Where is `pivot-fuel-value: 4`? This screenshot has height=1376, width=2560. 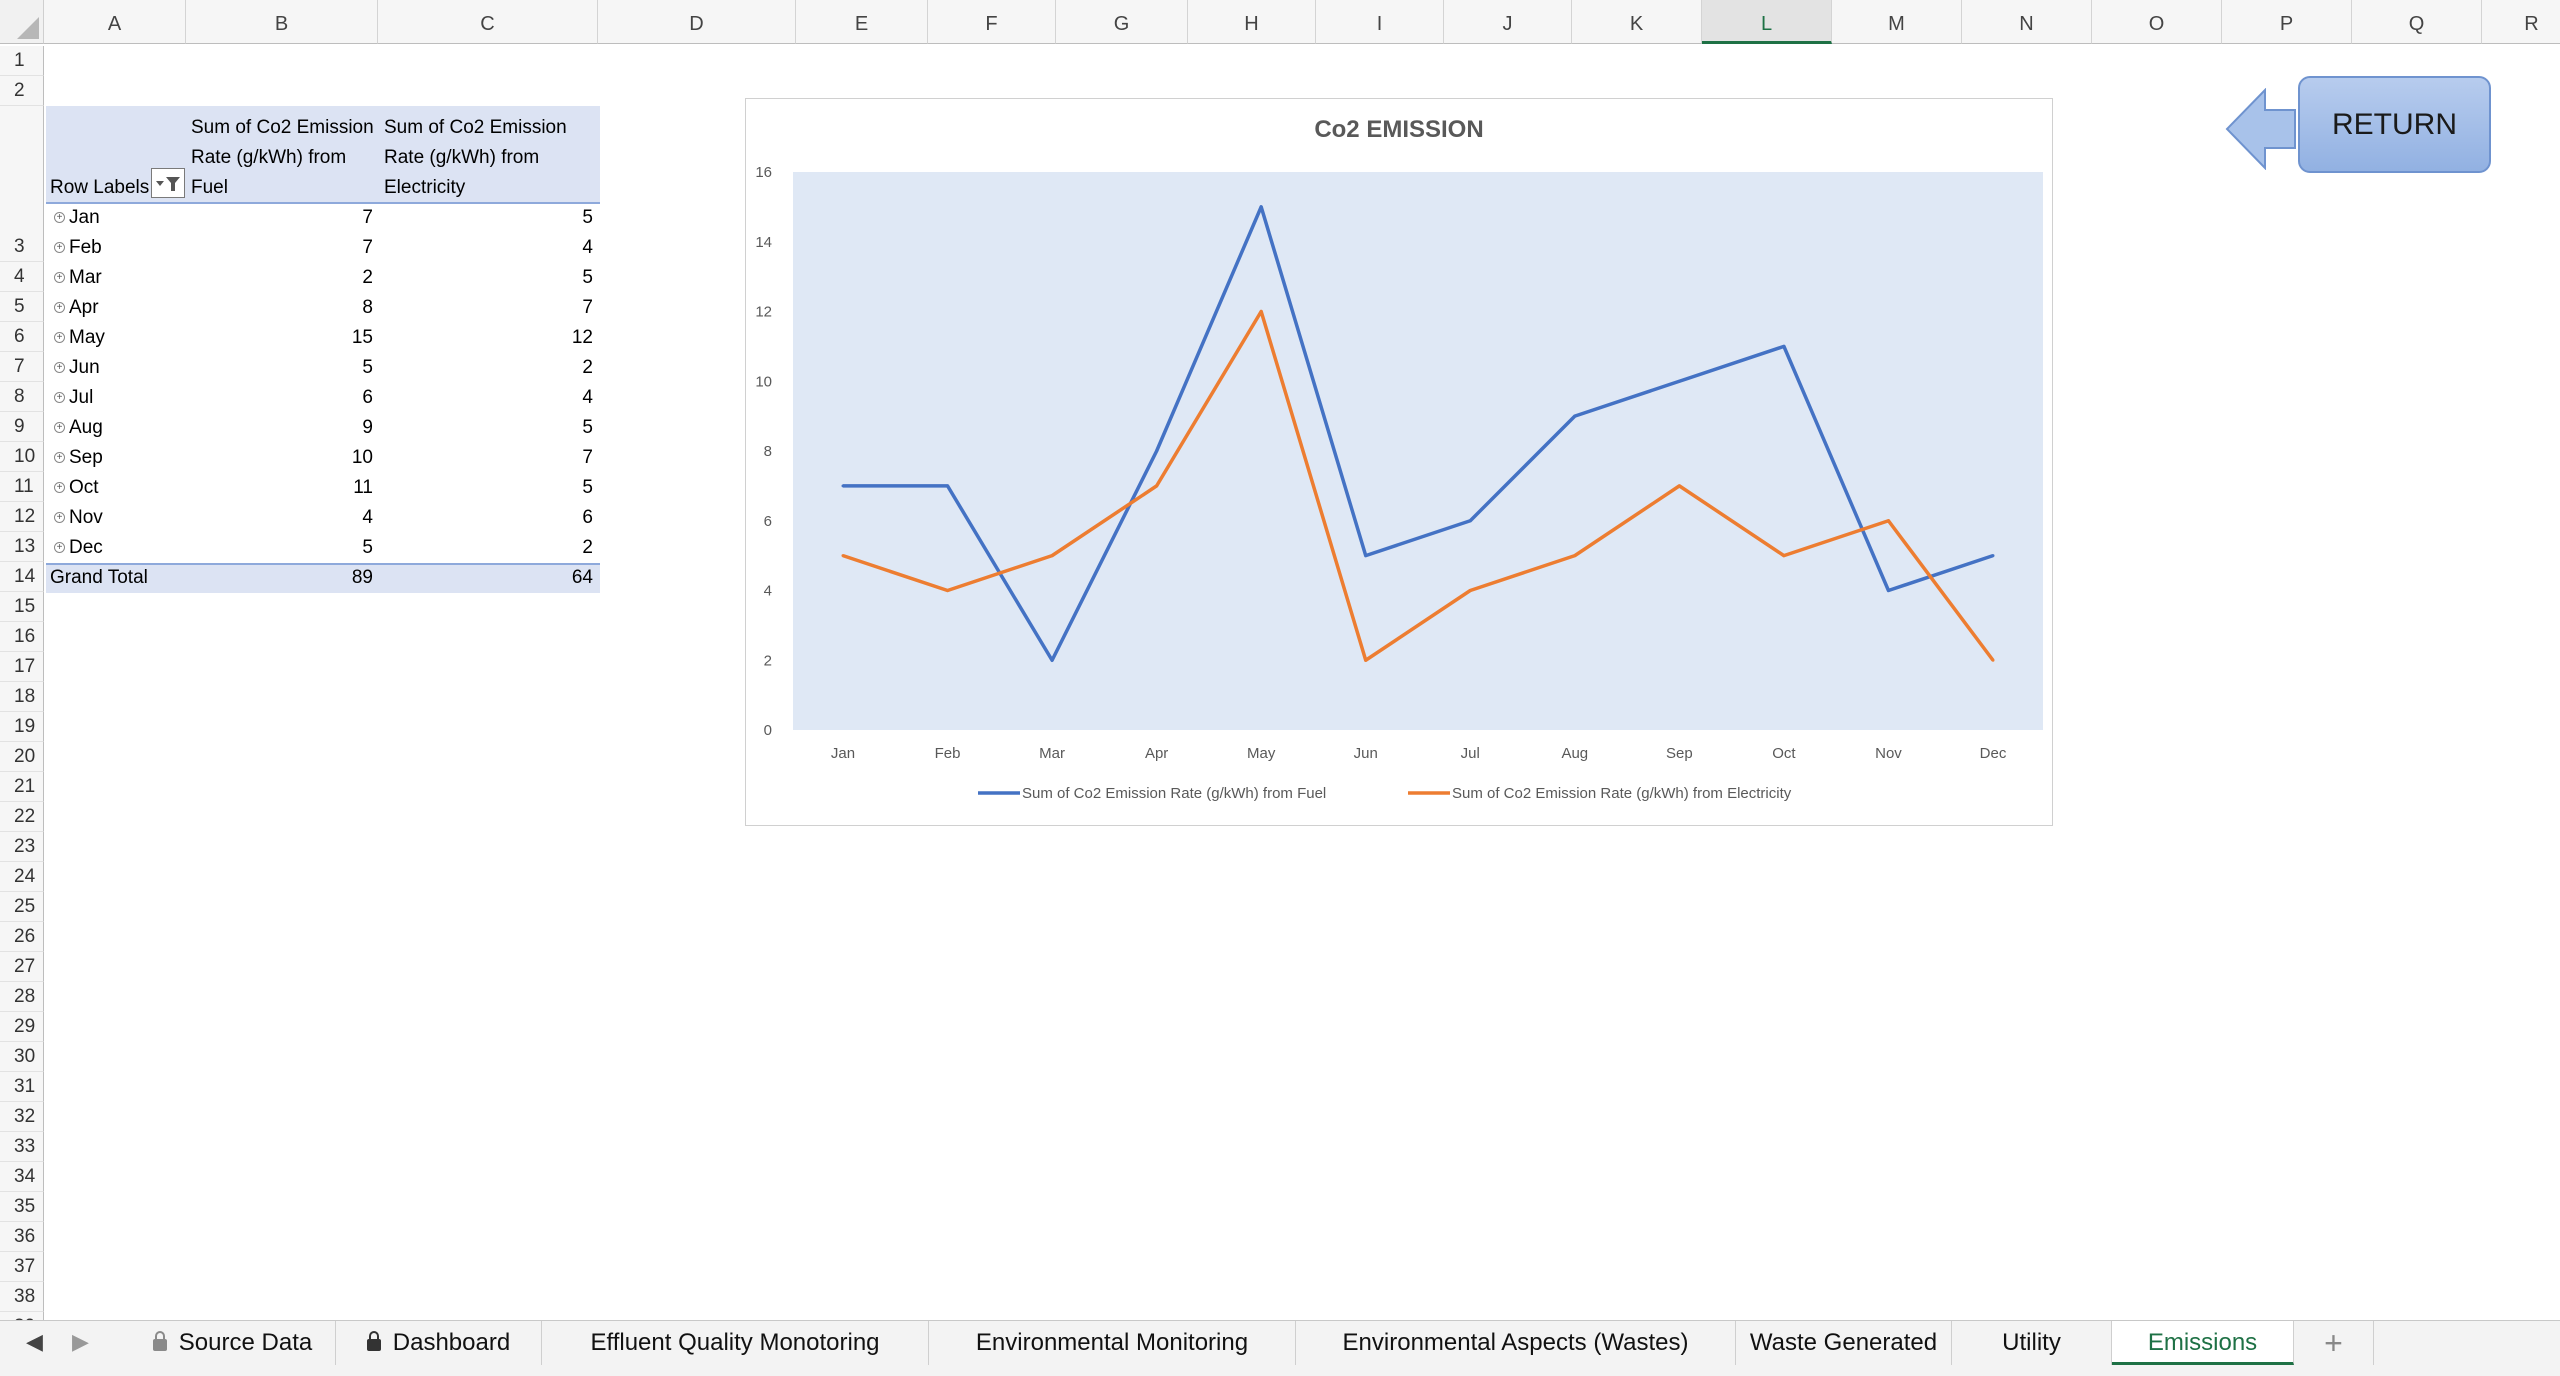 pivot-fuel-value: 4 is located at coordinates (367, 517).